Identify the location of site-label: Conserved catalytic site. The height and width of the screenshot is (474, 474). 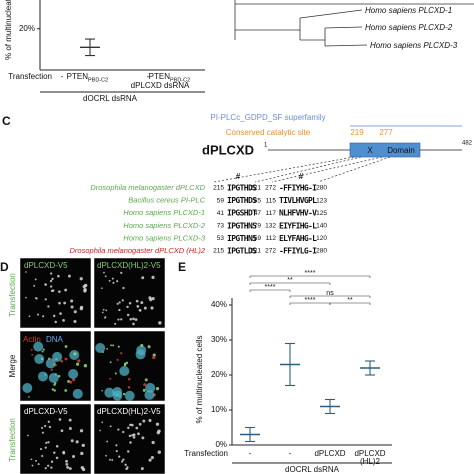
(268, 132).